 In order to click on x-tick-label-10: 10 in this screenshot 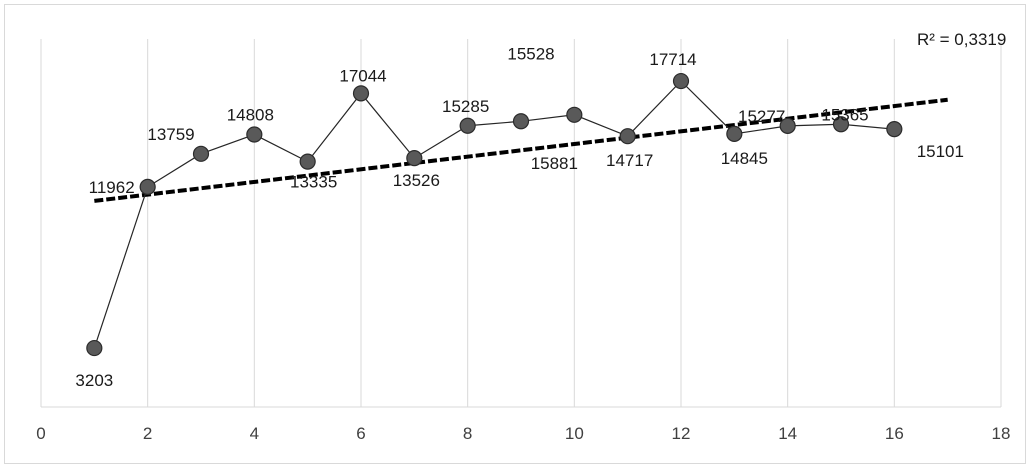, I will do `click(574, 433)`.